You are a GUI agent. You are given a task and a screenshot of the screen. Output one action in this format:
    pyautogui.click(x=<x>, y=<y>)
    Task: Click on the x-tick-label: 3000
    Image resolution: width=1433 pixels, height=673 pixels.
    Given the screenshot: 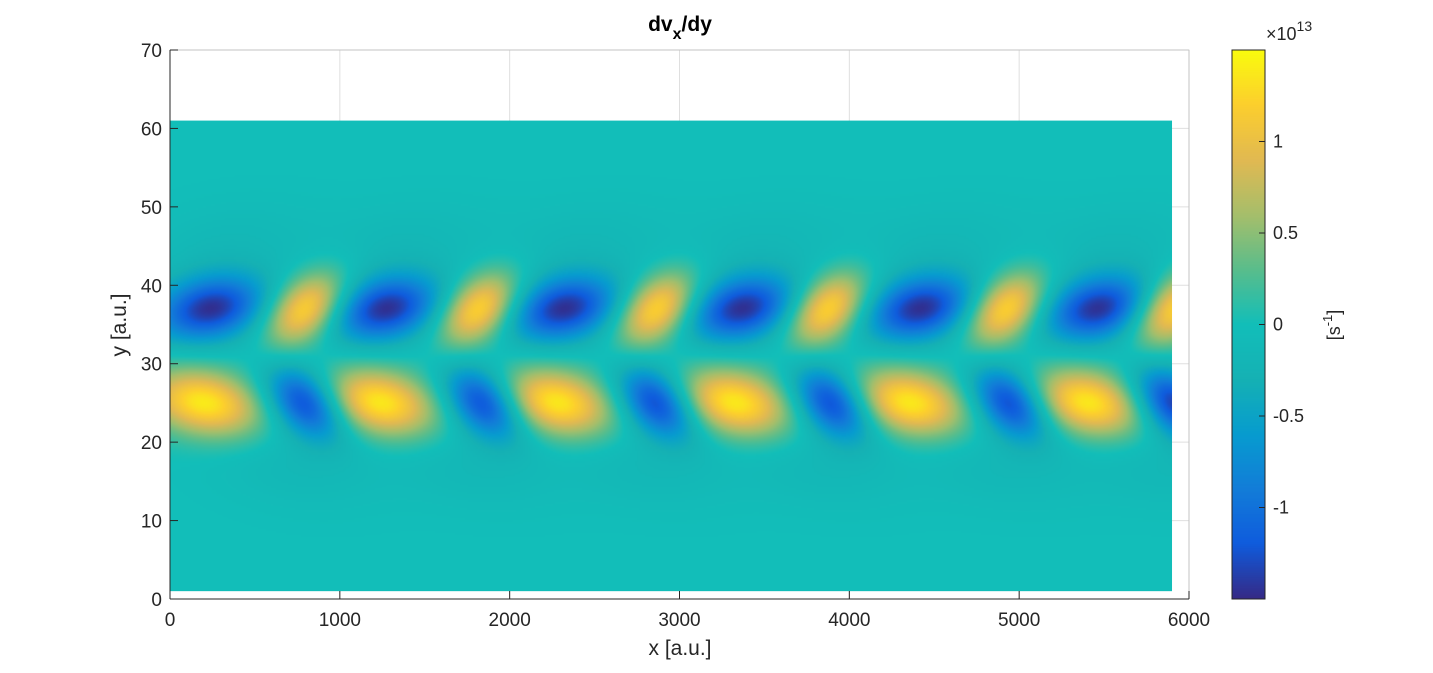 What is the action you would take?
    pyautogui.click(x=679, y=620)
    